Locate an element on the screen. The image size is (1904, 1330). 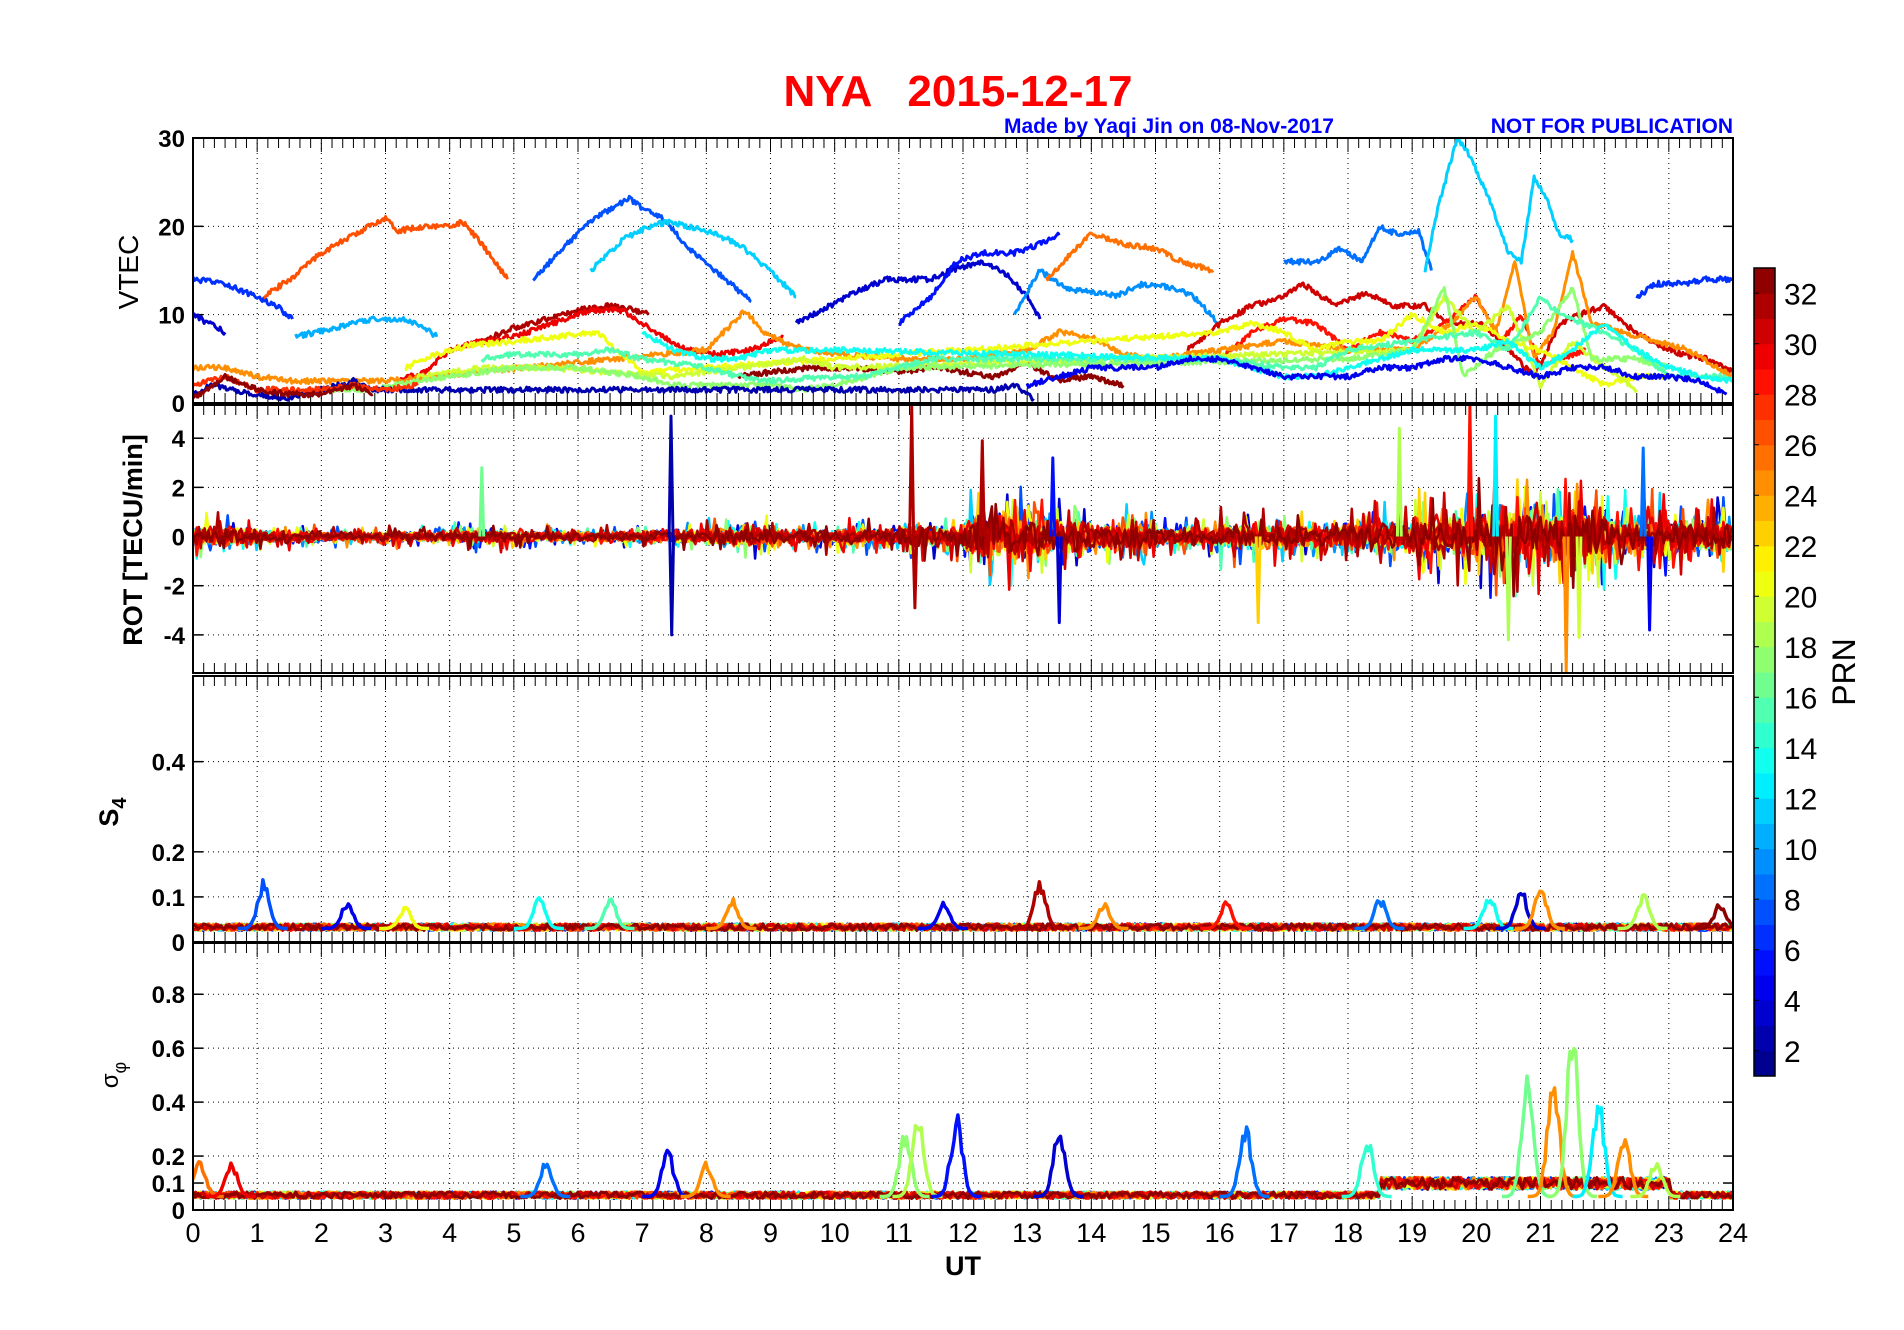
x-tick-label: 9 is located at coordinates (770, 1233).